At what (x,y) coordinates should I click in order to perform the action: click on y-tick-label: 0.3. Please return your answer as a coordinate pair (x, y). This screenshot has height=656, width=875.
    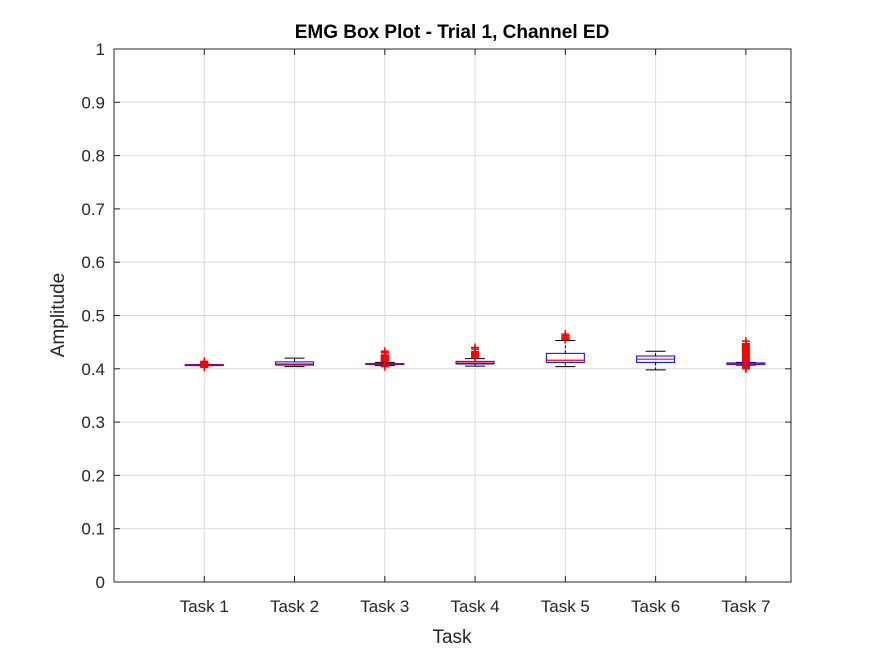
    Looking at the image, I should click on (93, 422).